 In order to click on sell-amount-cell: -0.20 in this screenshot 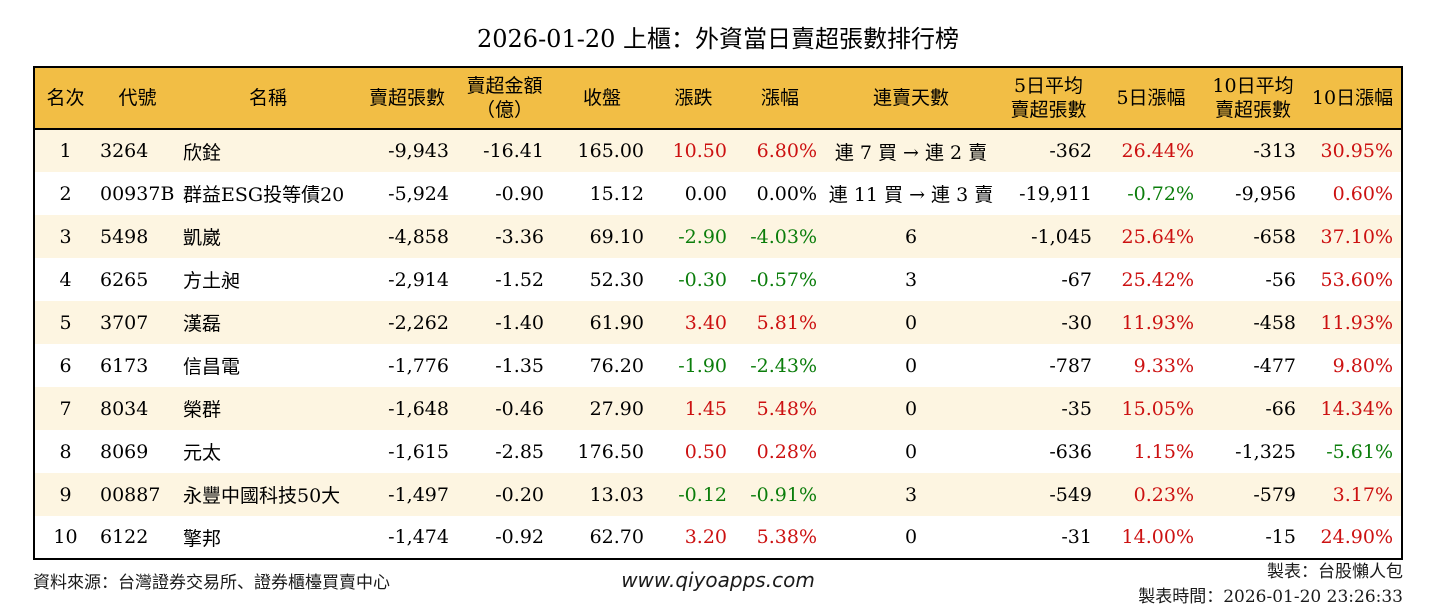, I will do `click(519, 494)`.